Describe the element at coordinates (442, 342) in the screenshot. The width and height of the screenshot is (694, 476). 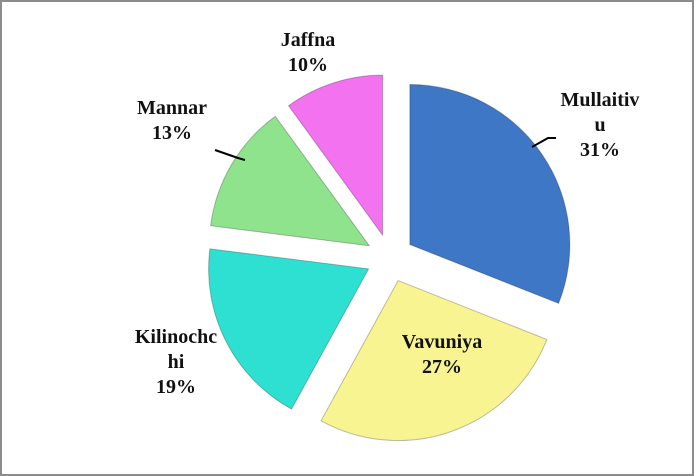
I see `category-label: Vavuniya` at that location.